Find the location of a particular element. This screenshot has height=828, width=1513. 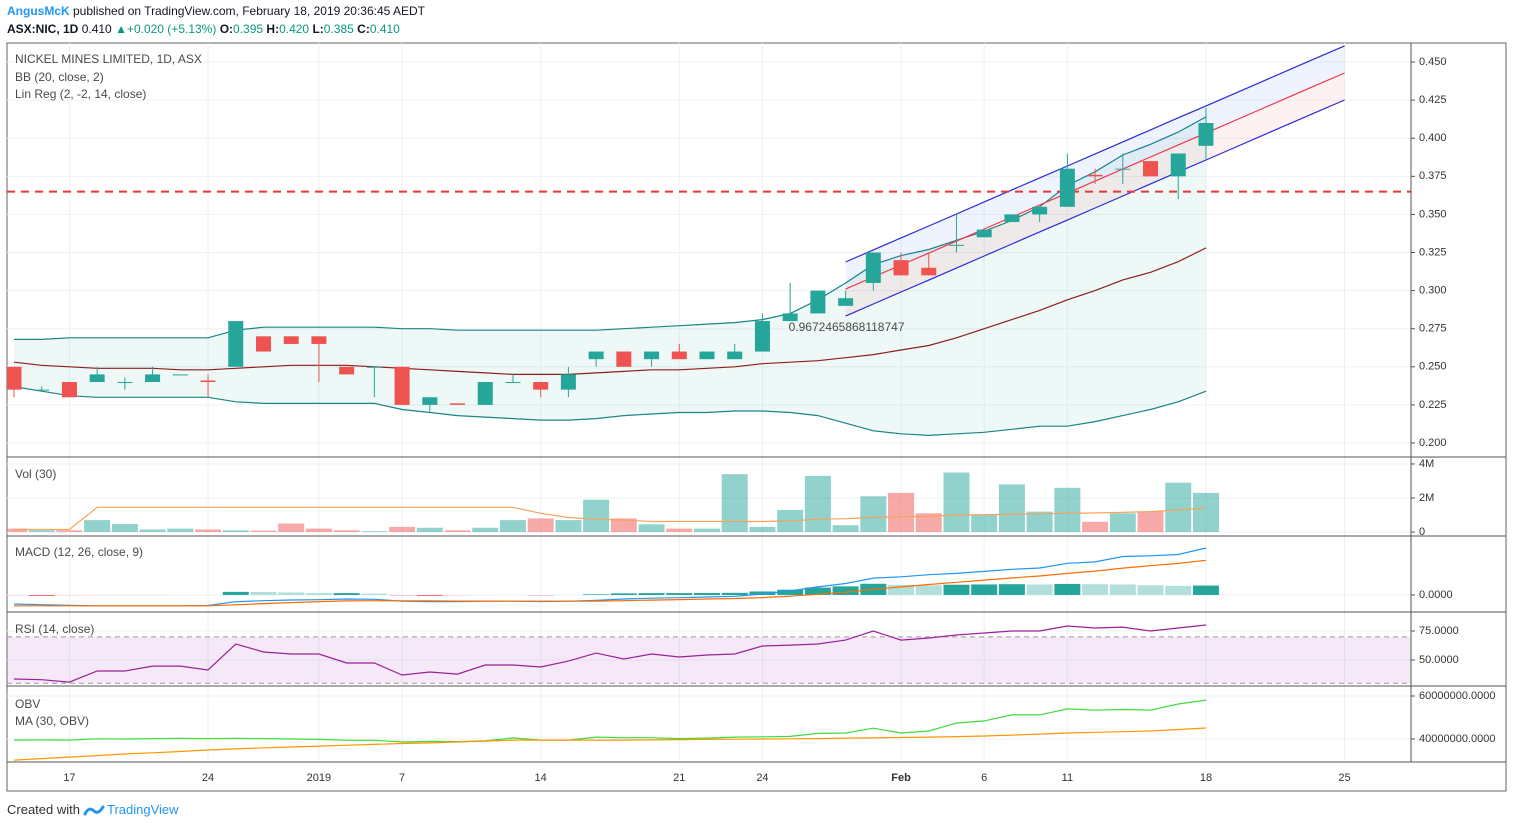

y-tick-label: 0.375 is located at coordinates (1433, 176).